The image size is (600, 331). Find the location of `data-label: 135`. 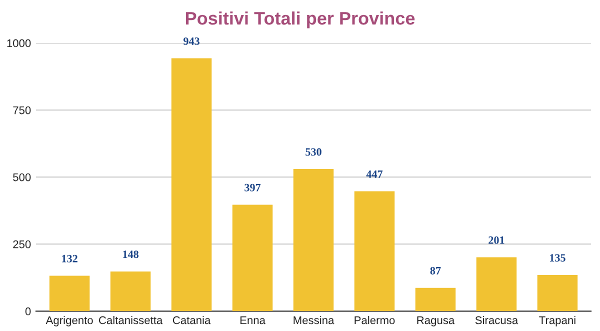

data-label: 135 is located at coordinates (558, 258).